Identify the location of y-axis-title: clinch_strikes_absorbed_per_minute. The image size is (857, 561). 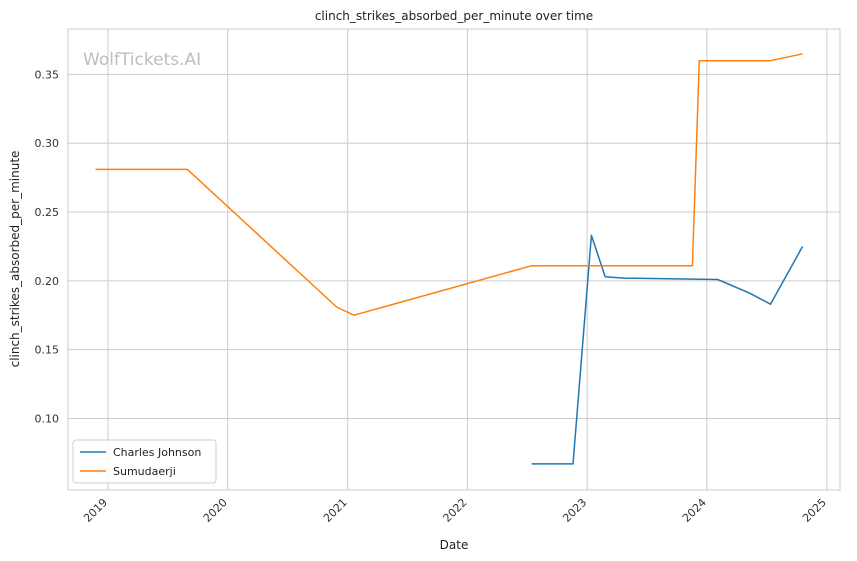
(15, 259).